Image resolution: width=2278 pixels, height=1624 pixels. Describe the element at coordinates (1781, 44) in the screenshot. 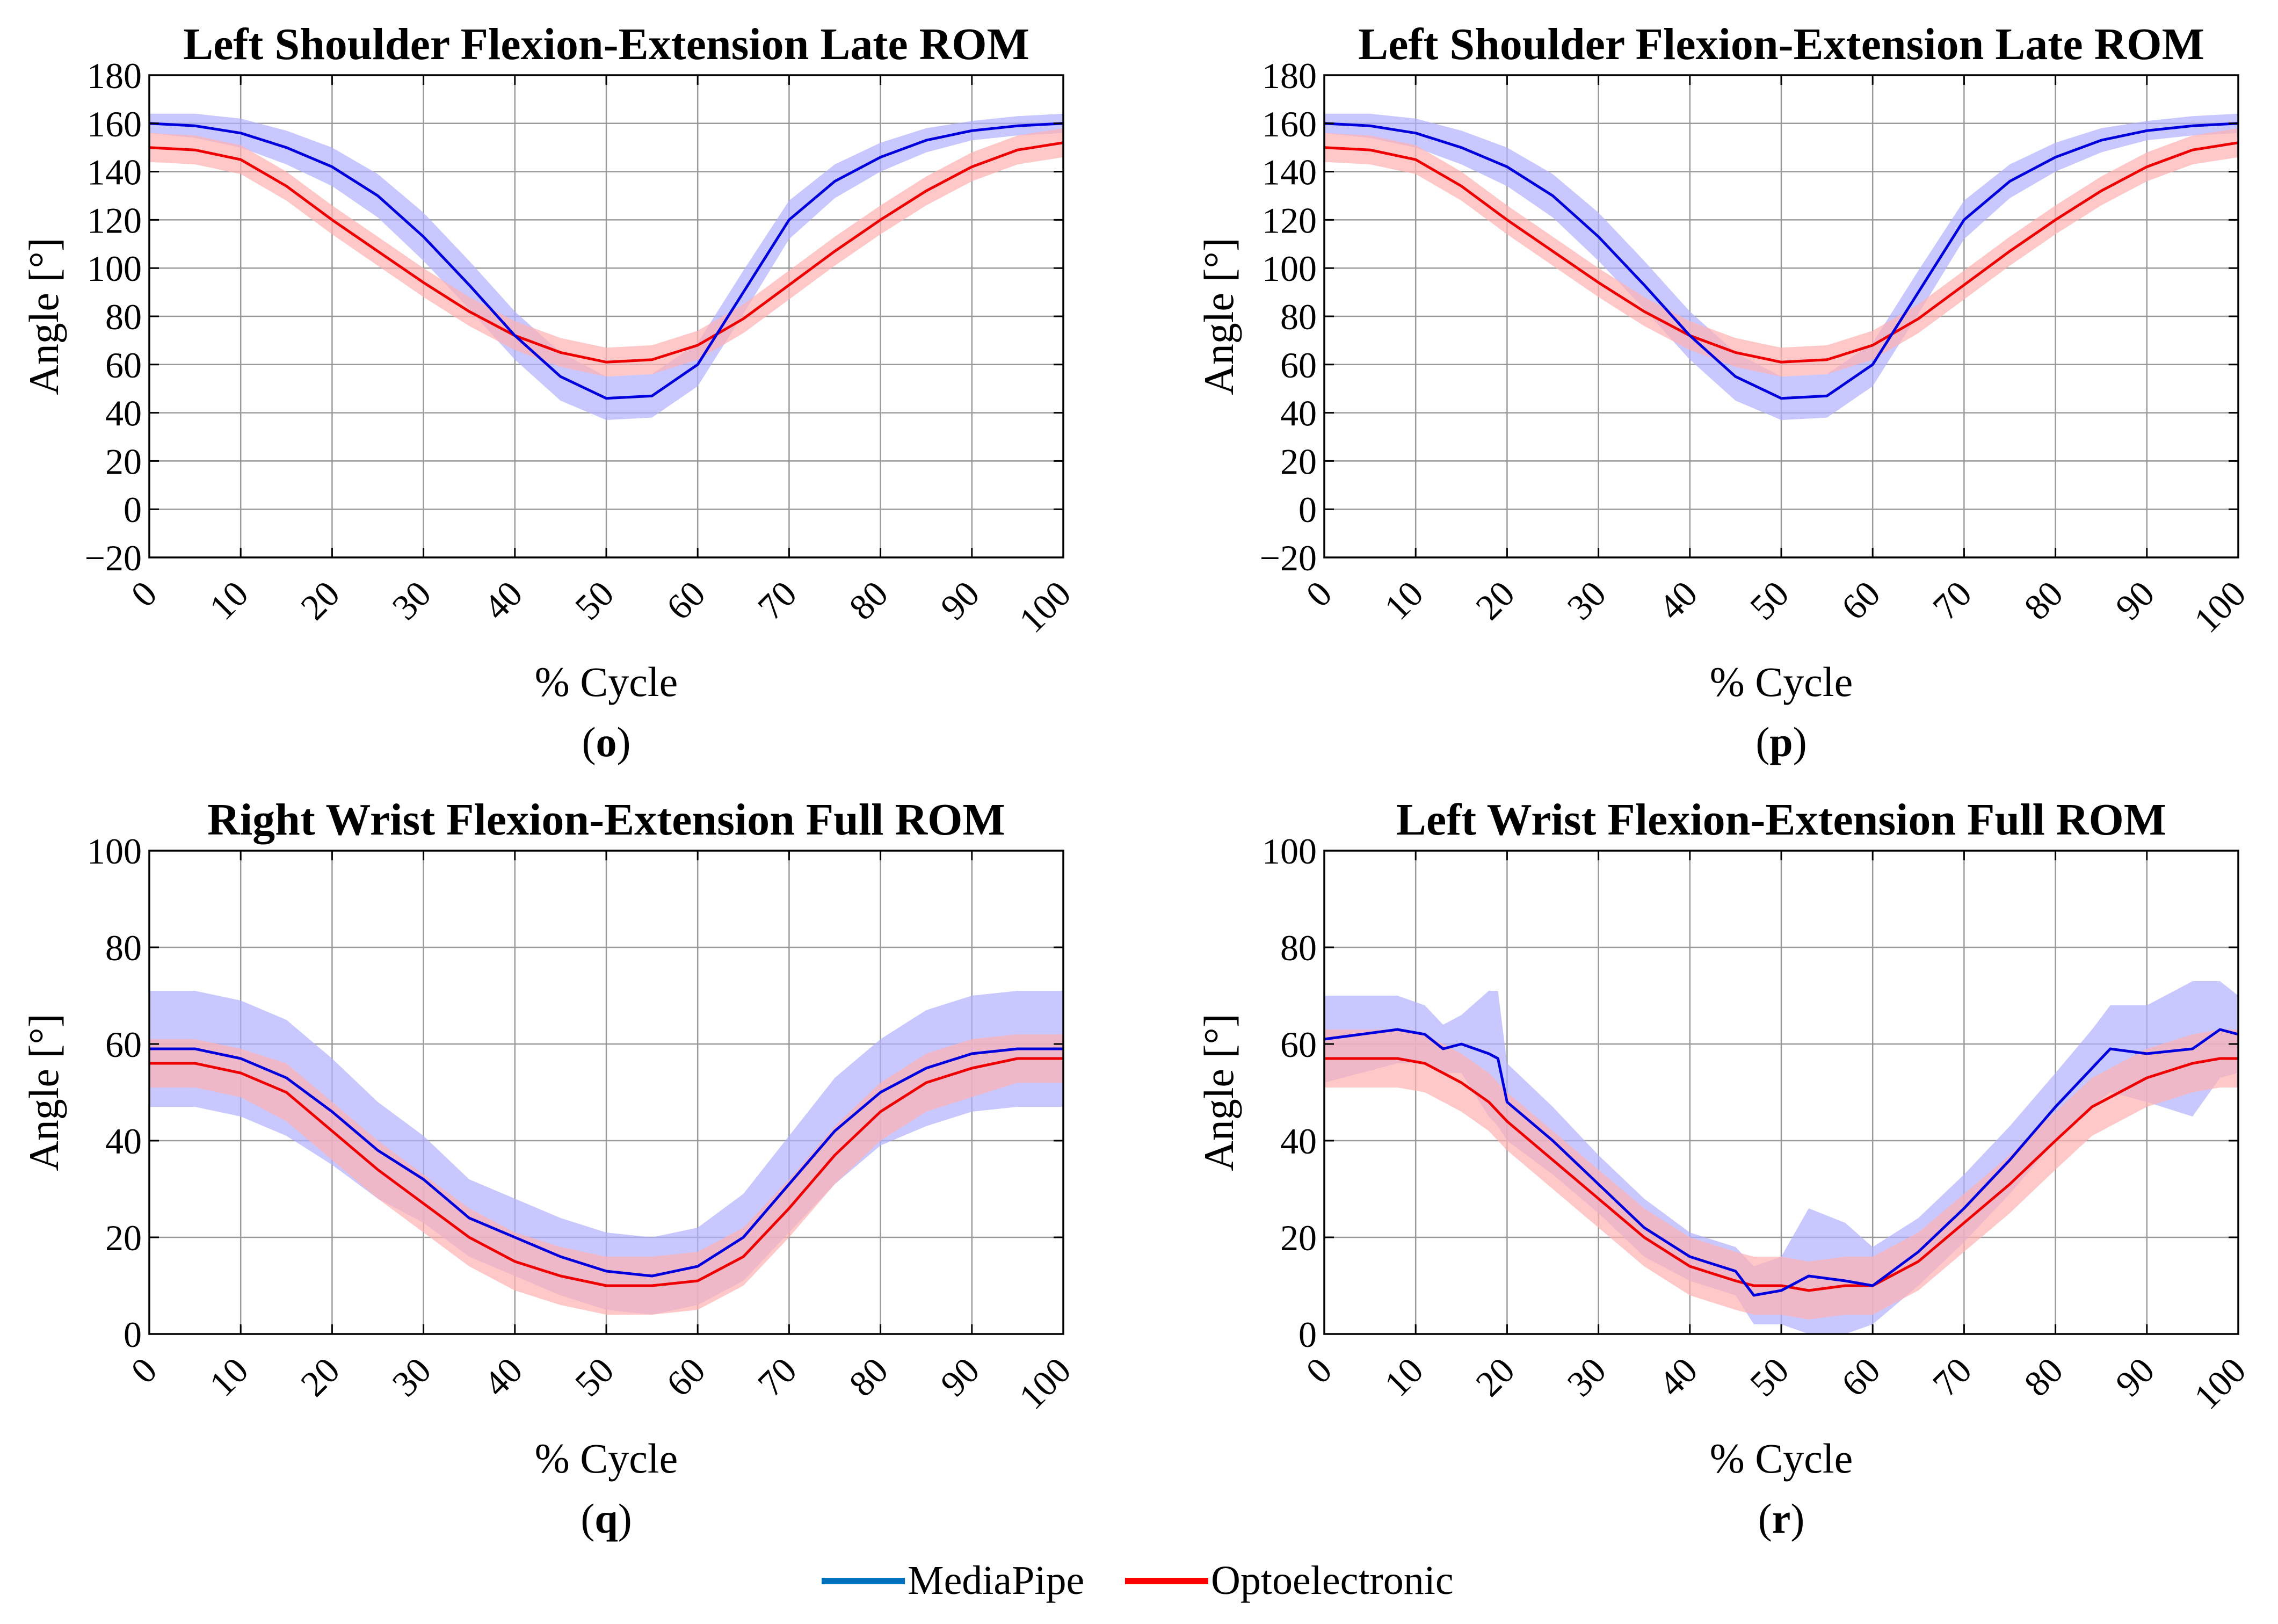

I see `chart-title: Left Shoulder Flexion-Extension Late ROM` at that location.